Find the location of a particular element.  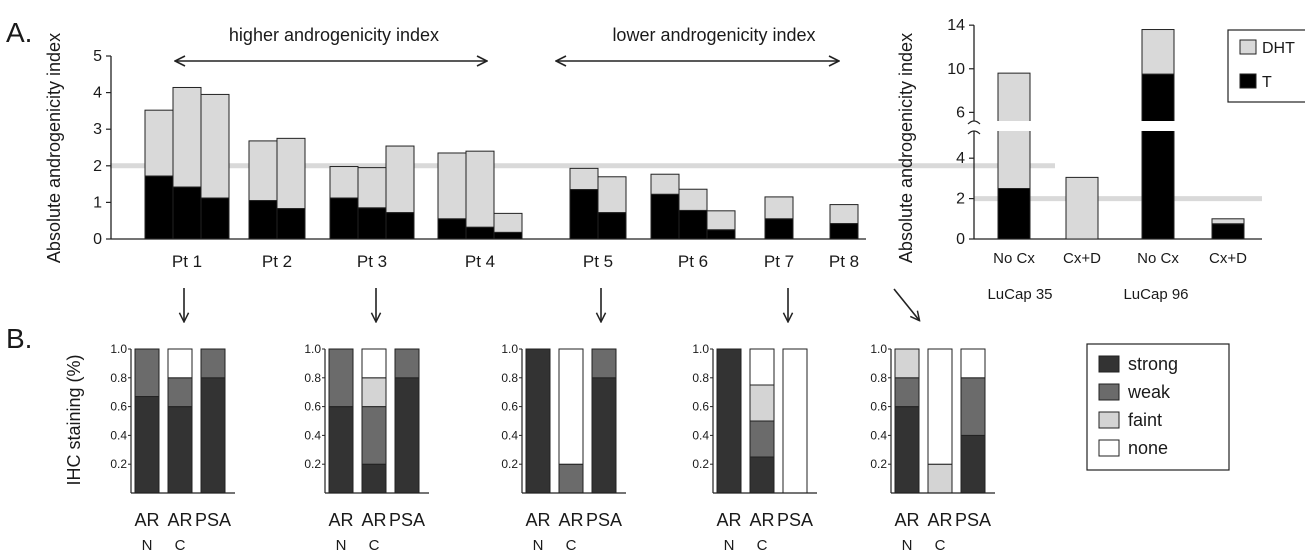

chart-b-x-label: Cx+D is located at coordinates (1082, 258).